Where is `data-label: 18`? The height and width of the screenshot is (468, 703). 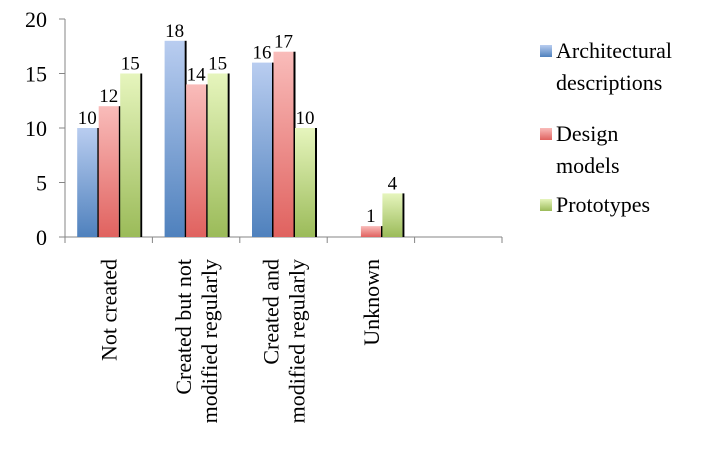
data-label: 18 is located at coordinates (174, 31).